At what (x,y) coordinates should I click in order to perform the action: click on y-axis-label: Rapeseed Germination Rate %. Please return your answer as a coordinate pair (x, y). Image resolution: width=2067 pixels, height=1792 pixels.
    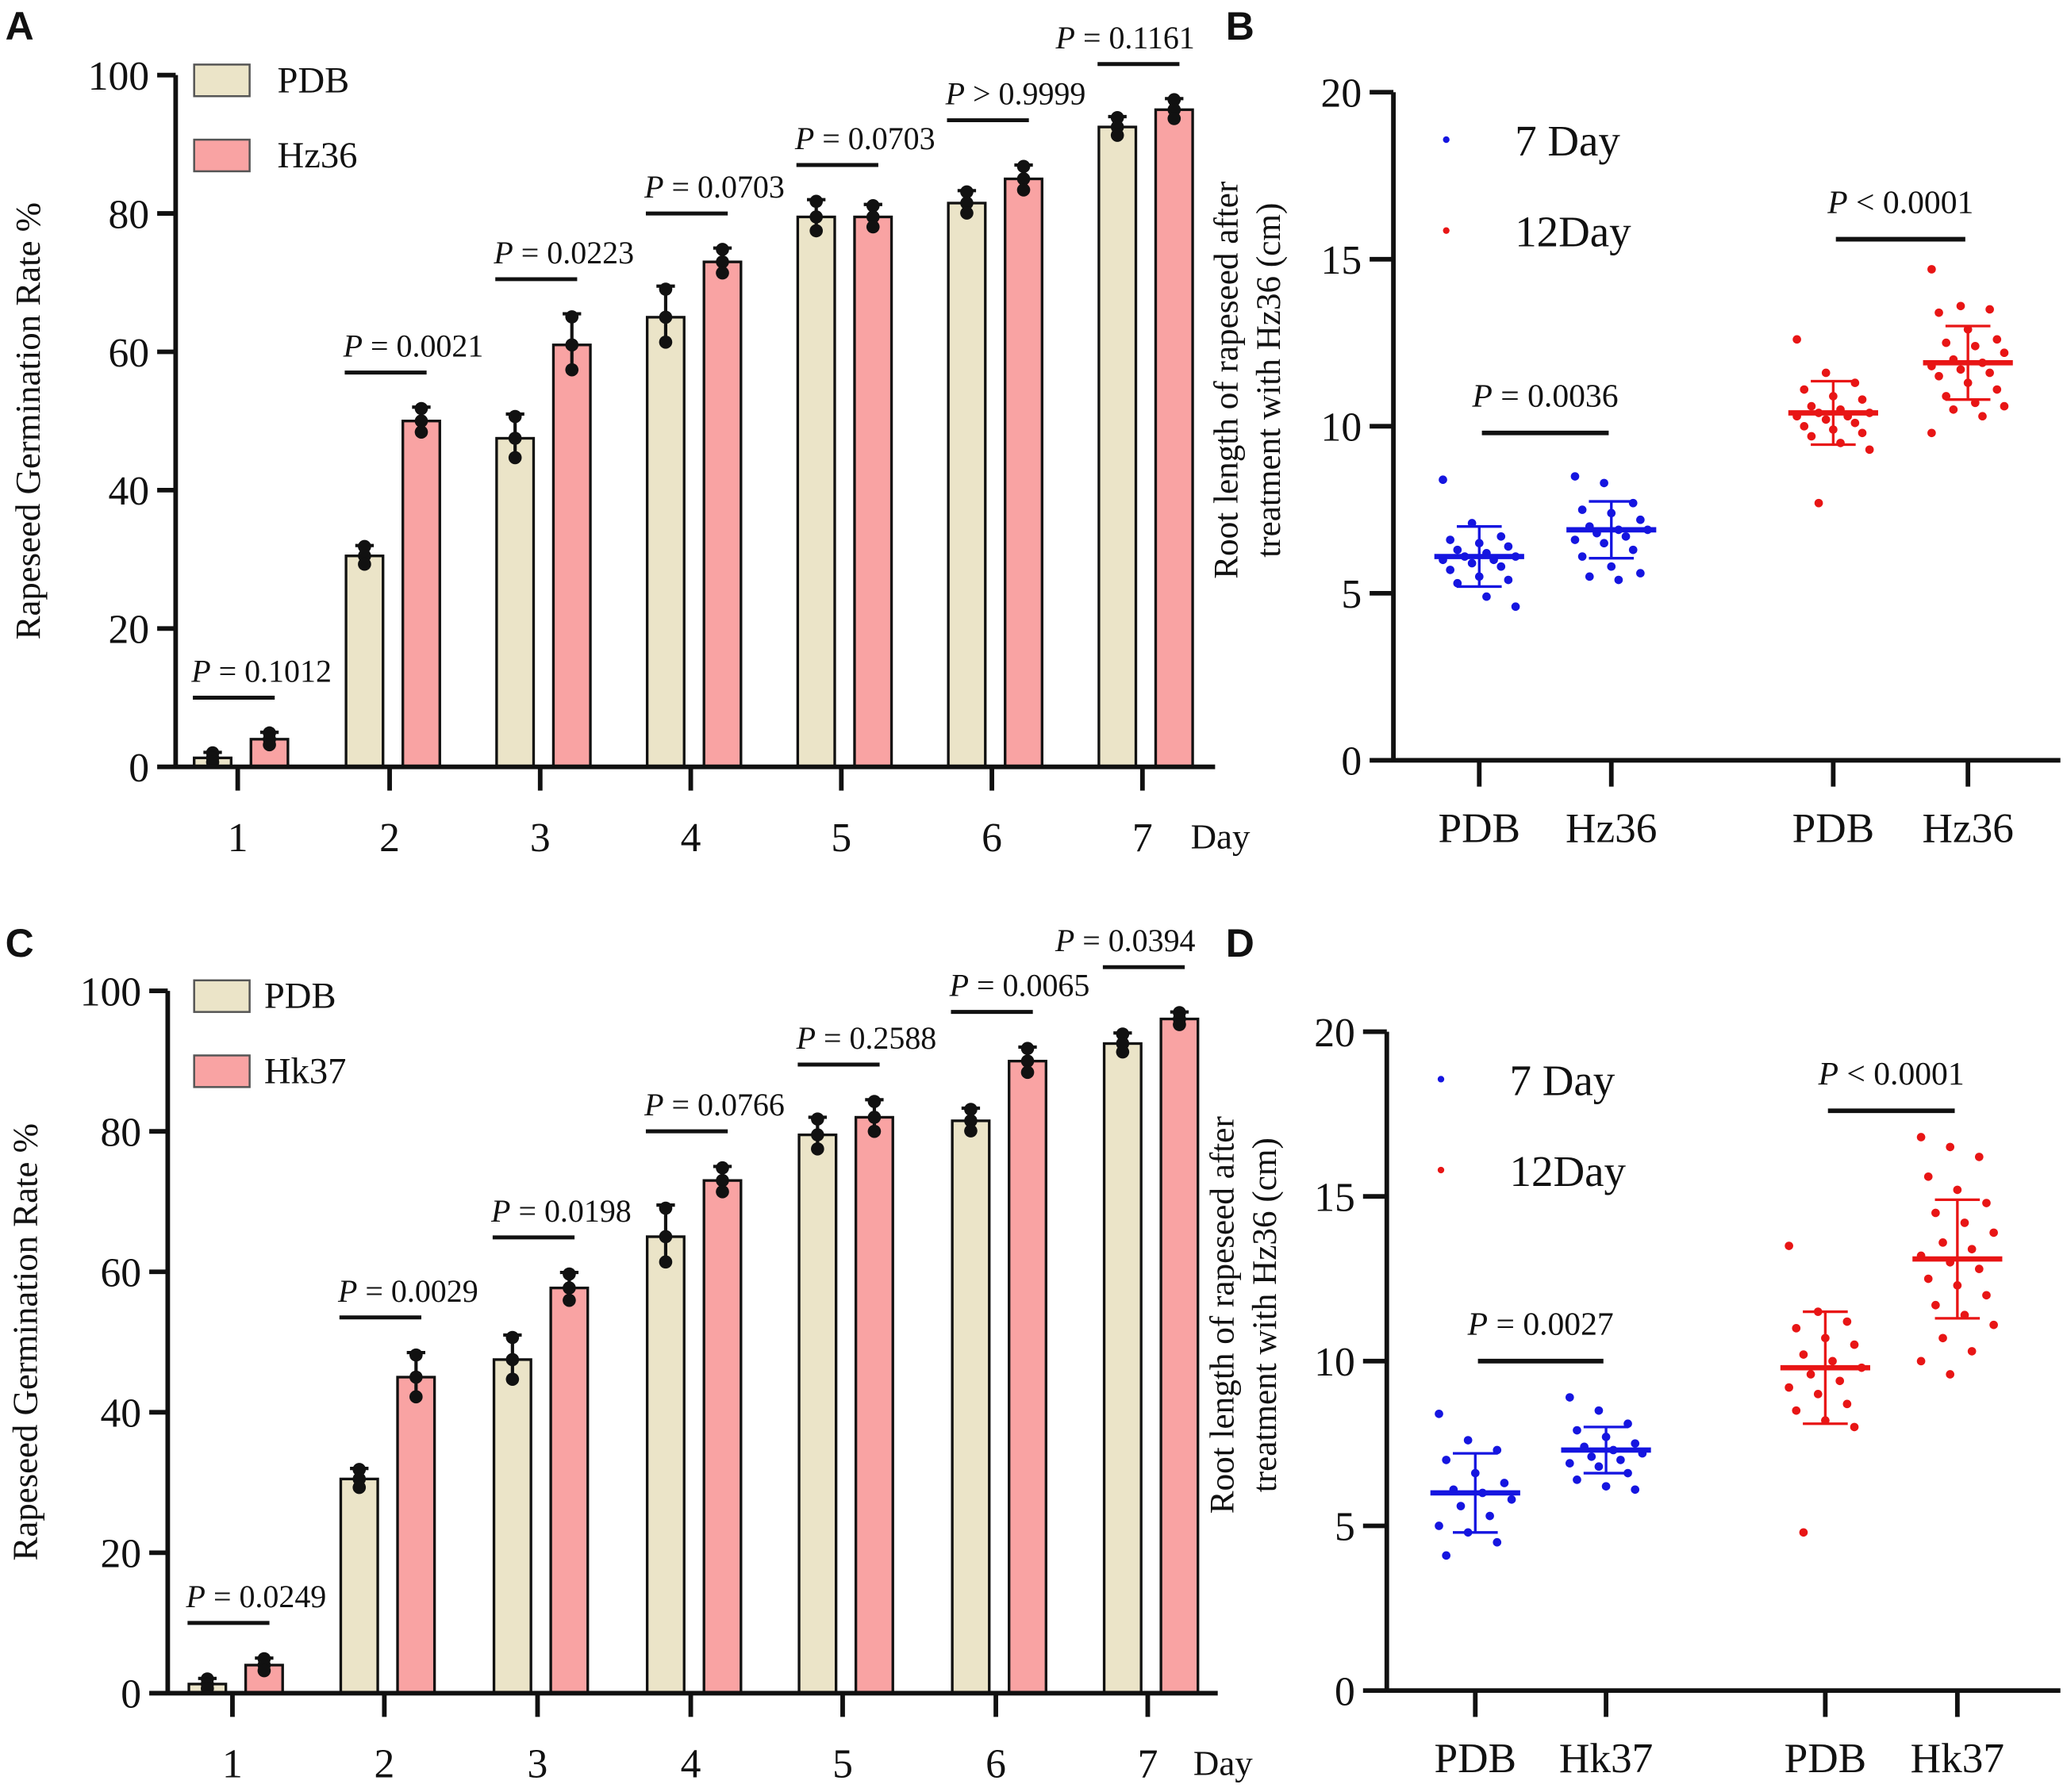
    Looking at the image, I should click on (25, 1342).